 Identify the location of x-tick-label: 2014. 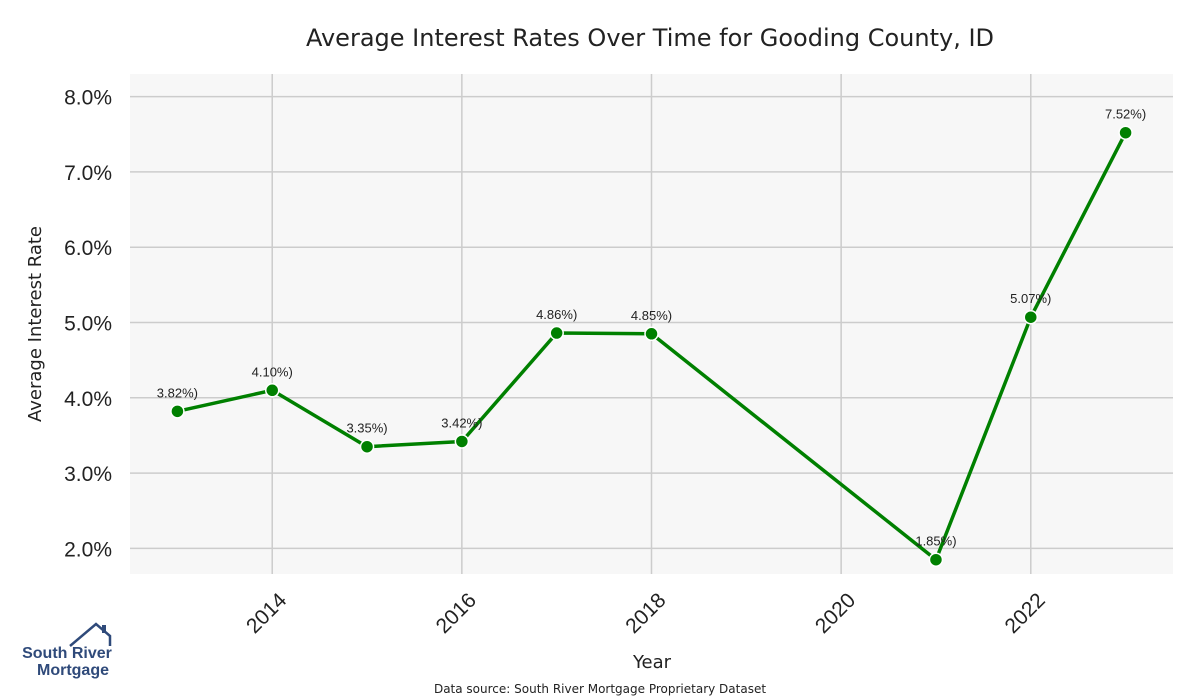
(267, 614).